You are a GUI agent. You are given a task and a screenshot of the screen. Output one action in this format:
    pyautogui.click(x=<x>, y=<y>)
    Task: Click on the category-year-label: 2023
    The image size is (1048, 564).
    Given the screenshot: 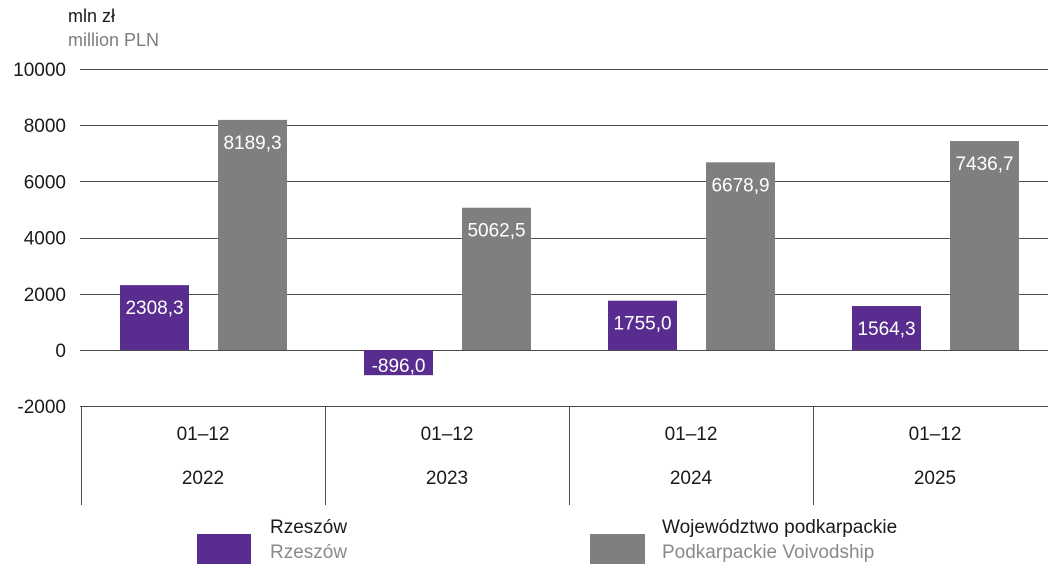 What is the action you would take?
    pyautogui.click(x=447, y=478)
    